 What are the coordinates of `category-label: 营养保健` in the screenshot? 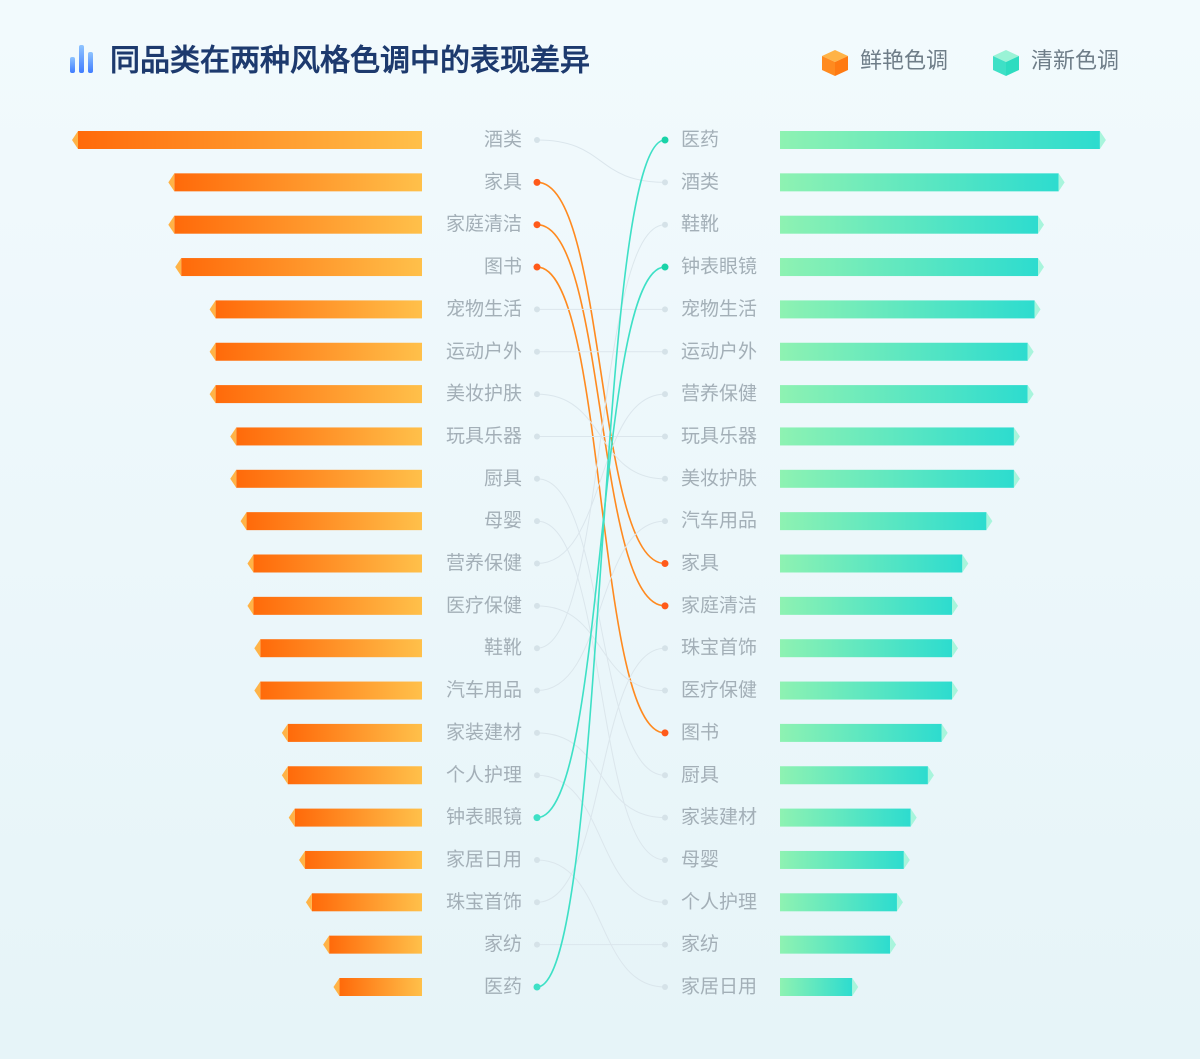 It's located at (484, 563).